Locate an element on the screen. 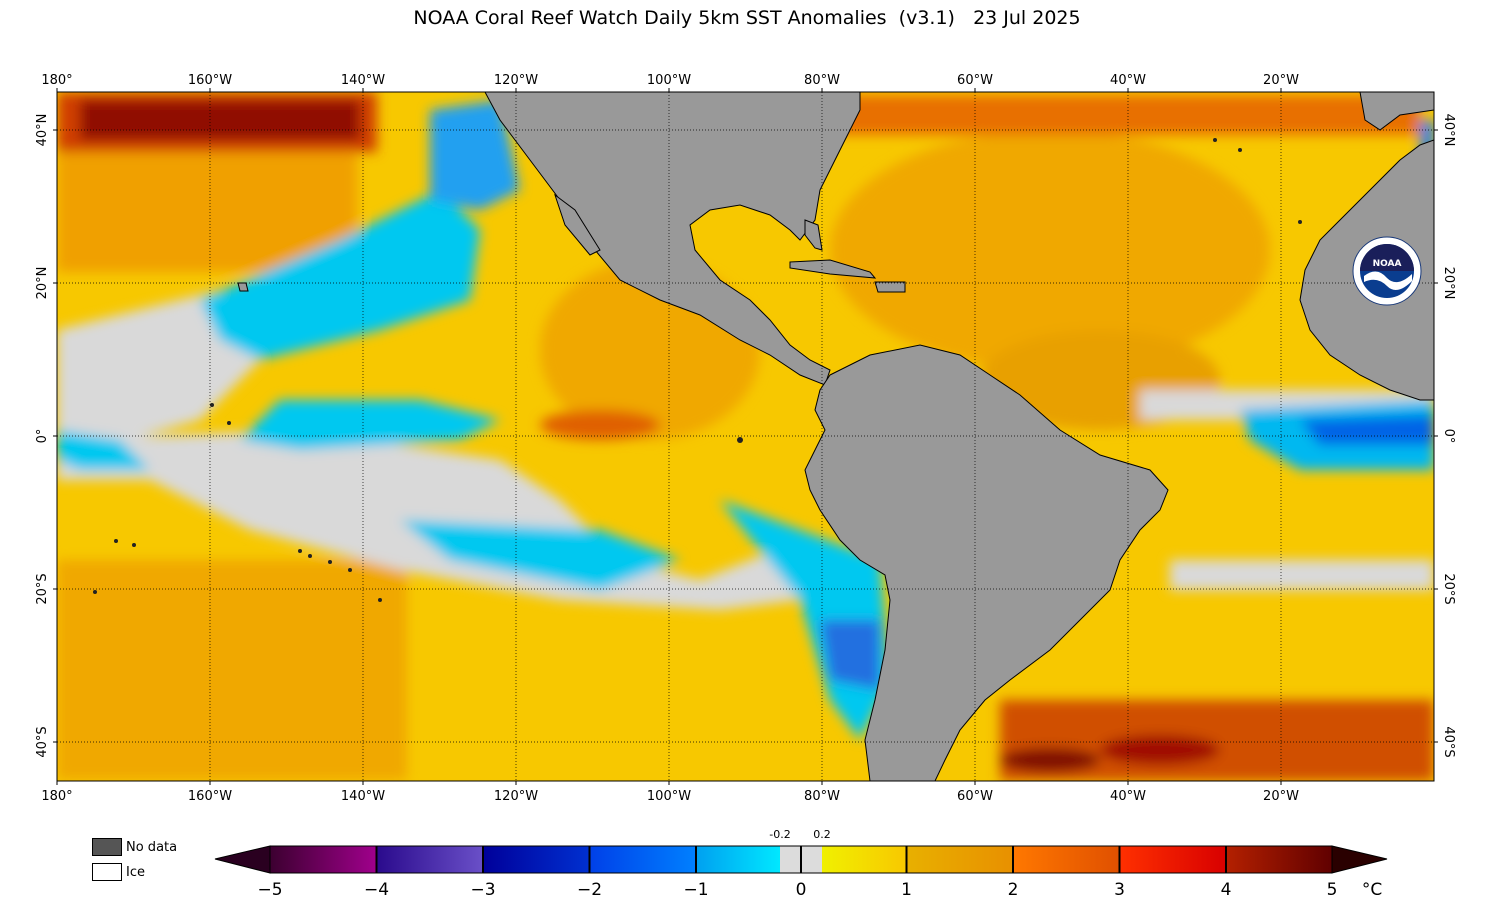 The height and width of the screenshot is (909, 1490). lat-label-right: 40°N is located at coordinates (1448, 130).